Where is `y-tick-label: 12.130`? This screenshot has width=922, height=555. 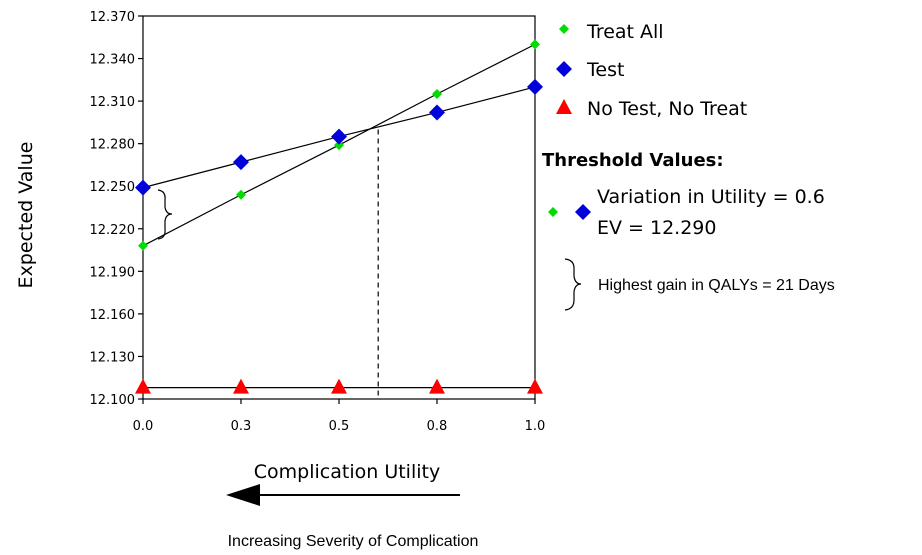 y-tick-label: 12.130 is located at coordinates (113, 357).